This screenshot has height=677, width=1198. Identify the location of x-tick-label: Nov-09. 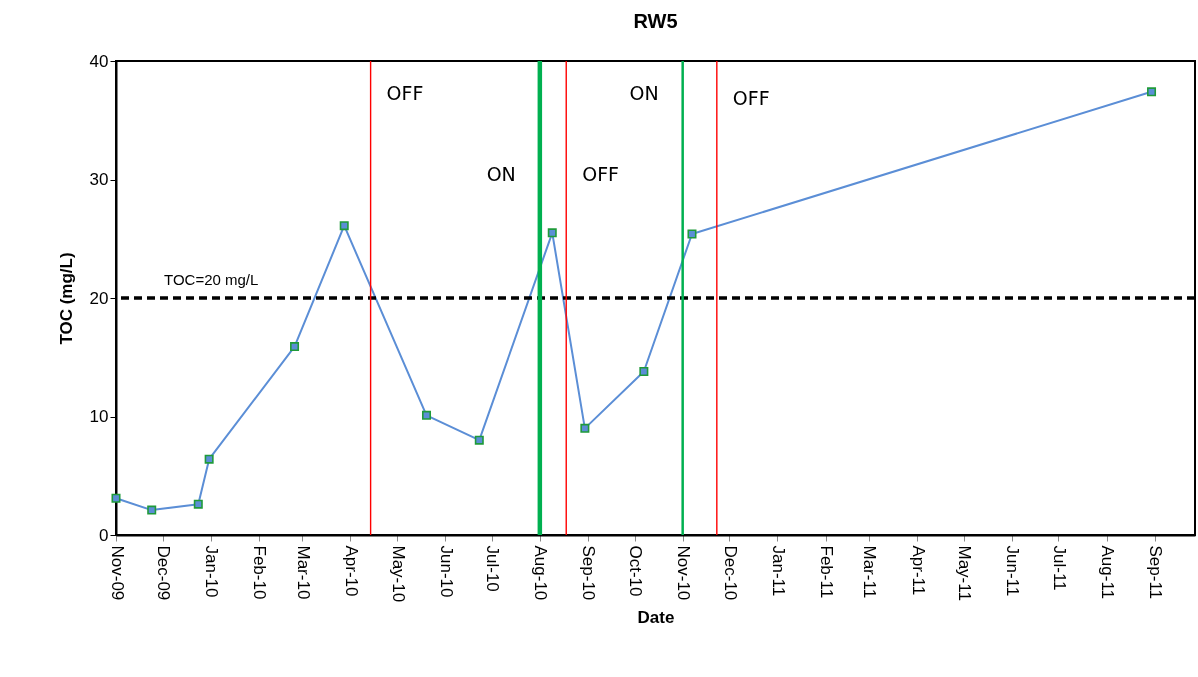
(117, 573).